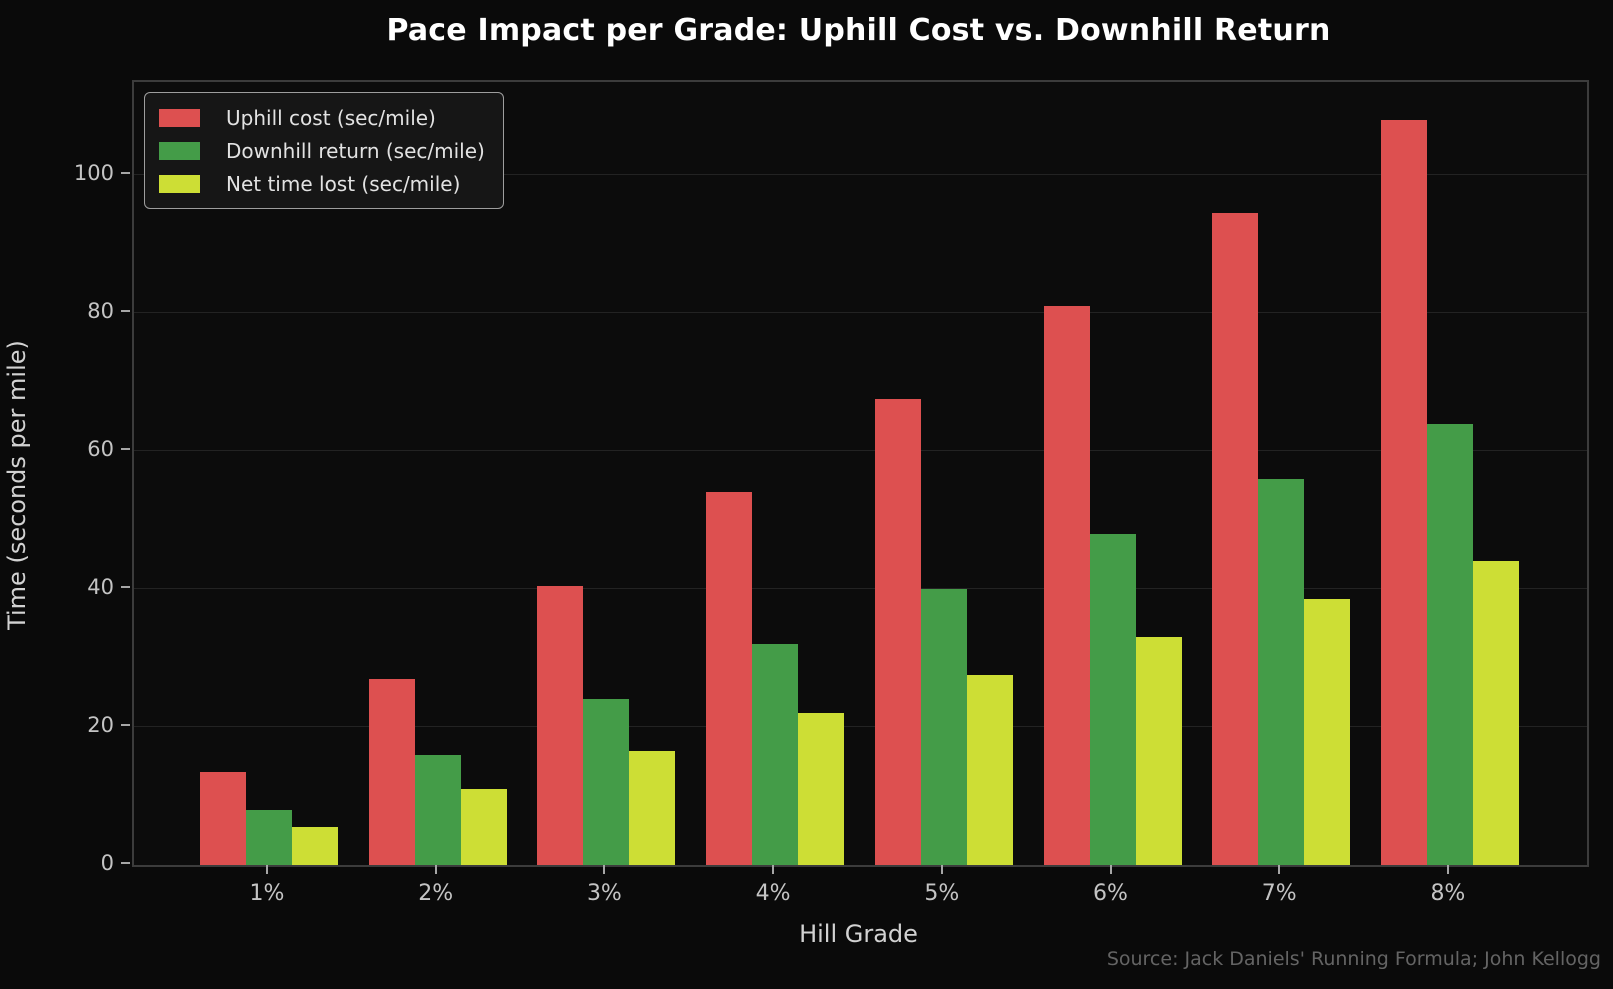  Describe the element at coordinates (267, 893) in the screenshot. I see `x-tick-label: 1%` at that location.